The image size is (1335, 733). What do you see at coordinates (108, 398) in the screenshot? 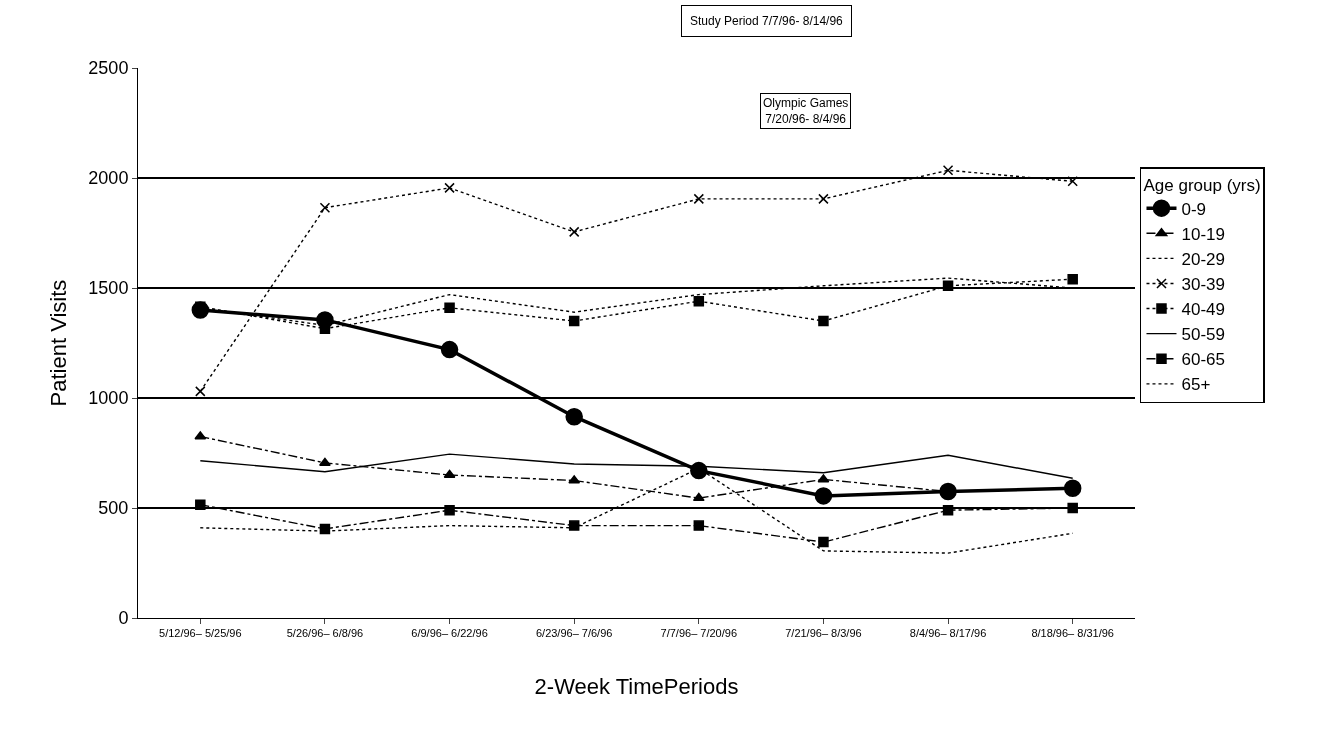
I see `y-tick-label: 1000` at bounding box center [108, 398].